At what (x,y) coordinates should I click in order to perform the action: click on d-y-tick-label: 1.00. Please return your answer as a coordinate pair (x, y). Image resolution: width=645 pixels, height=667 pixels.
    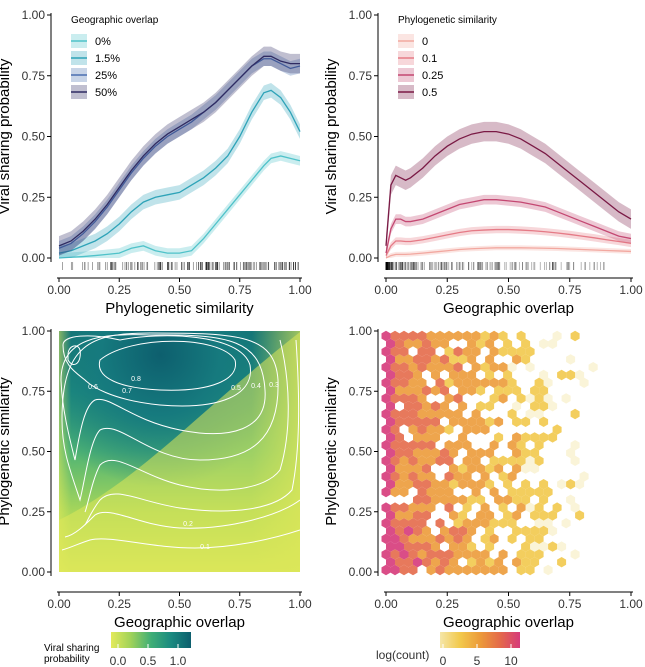
    Looking at the image, I should click on (361, 331).